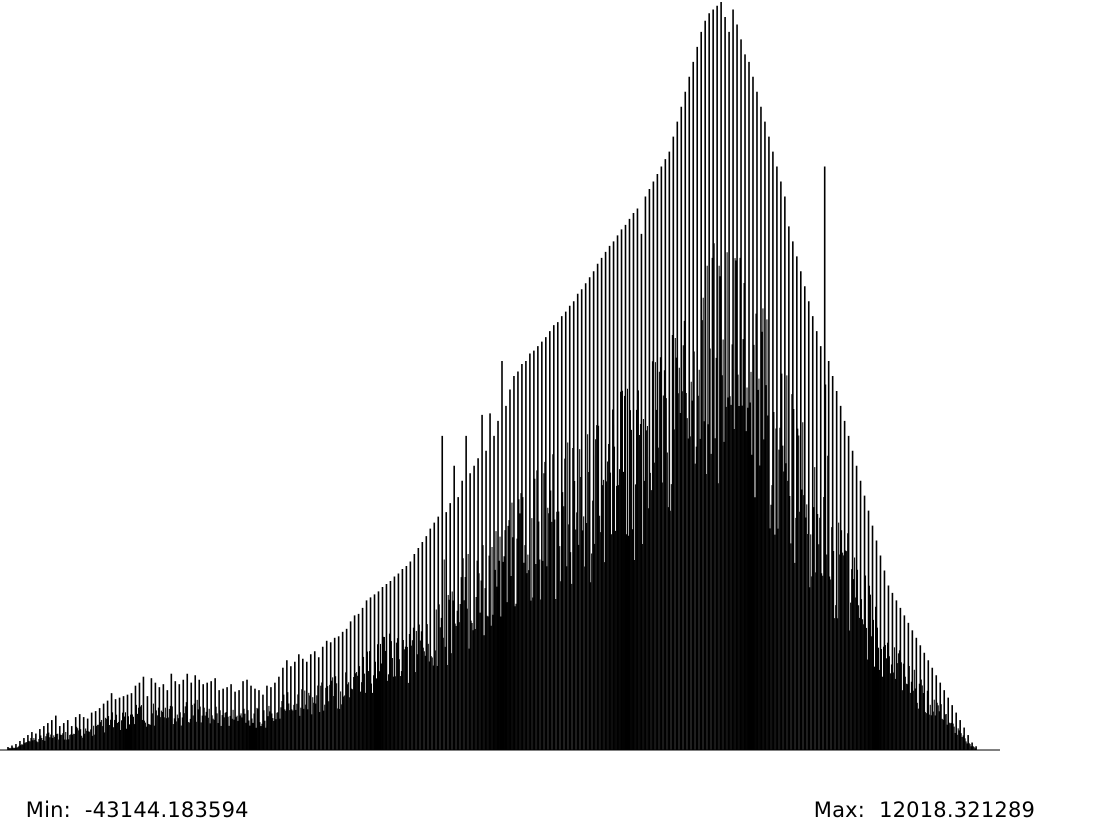 The image size is (1100, 824). Describe the element at coordinates (917, 796) in the screenshot. I see `max-stat: Max: 12018.321289` at that location.